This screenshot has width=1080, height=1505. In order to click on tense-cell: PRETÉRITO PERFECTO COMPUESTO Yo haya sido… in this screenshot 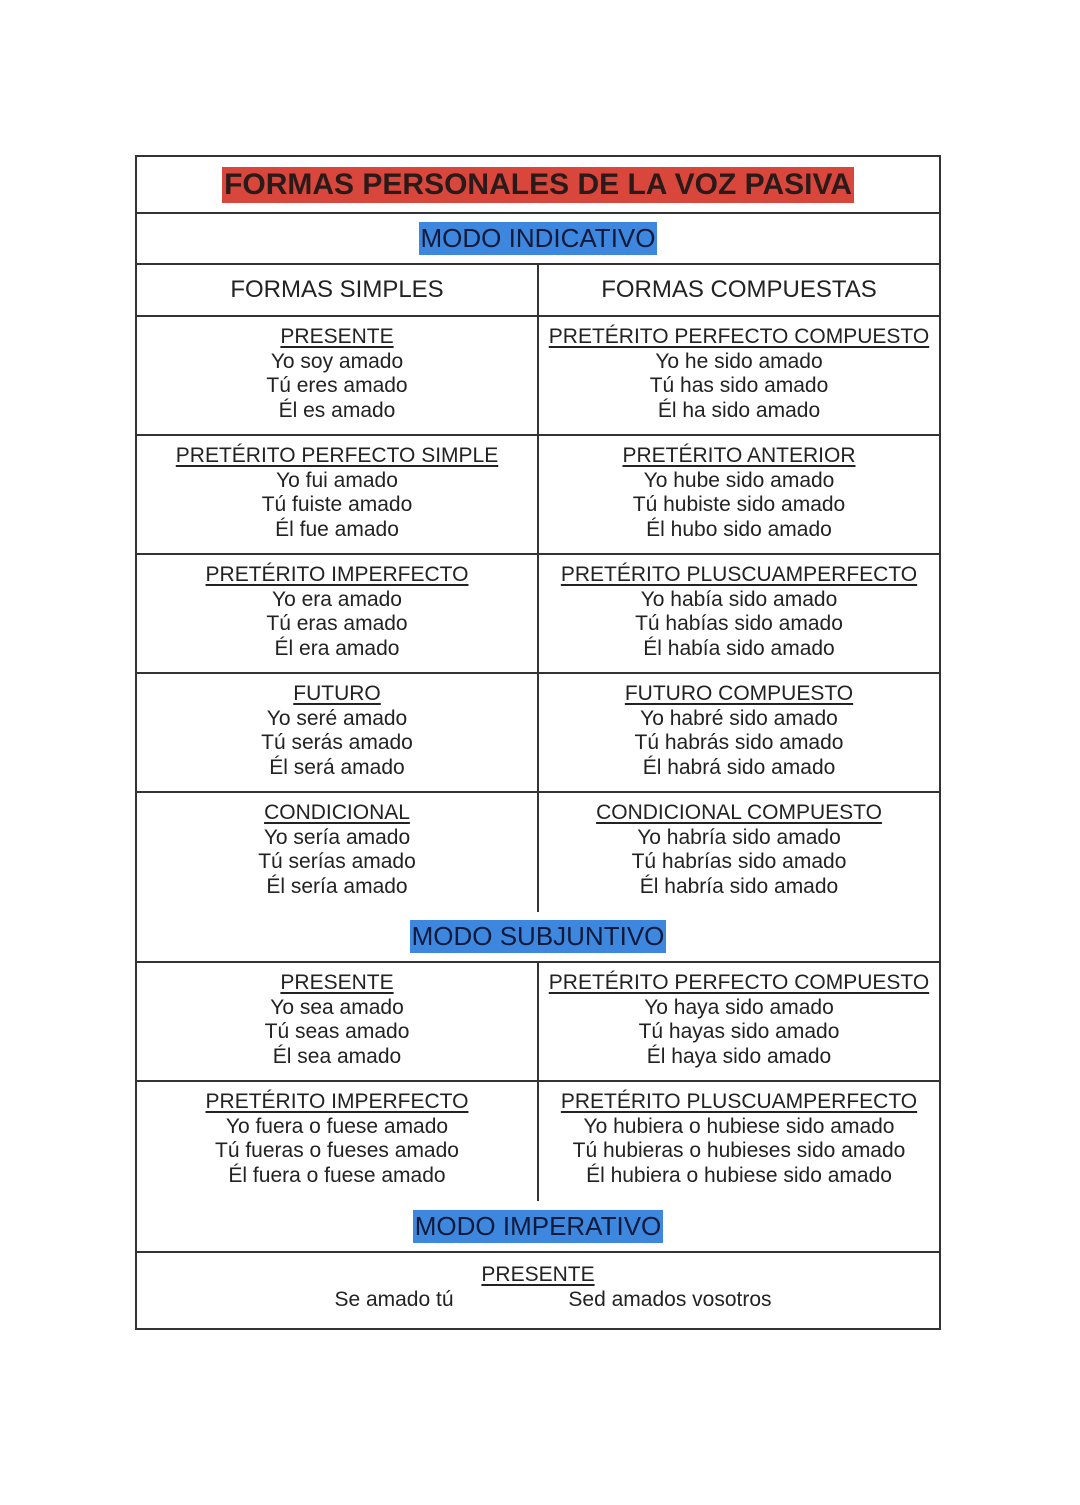, I will do `click(738, 1021)`.